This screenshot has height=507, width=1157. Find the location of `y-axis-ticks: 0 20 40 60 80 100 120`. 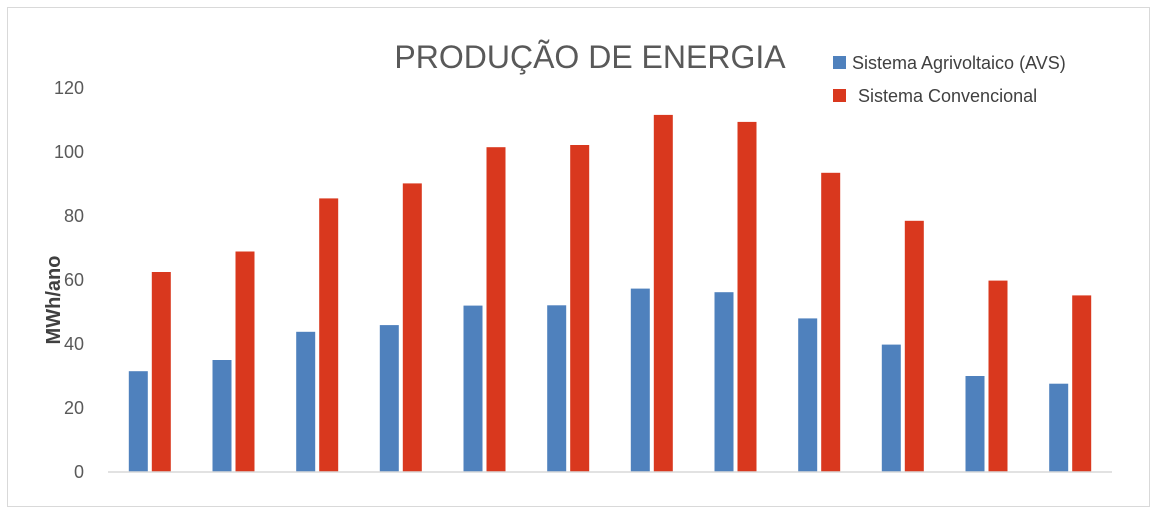

y-axis-ticks: 0 20 40 60 80 100 120 is located at coordinates (69, 280).